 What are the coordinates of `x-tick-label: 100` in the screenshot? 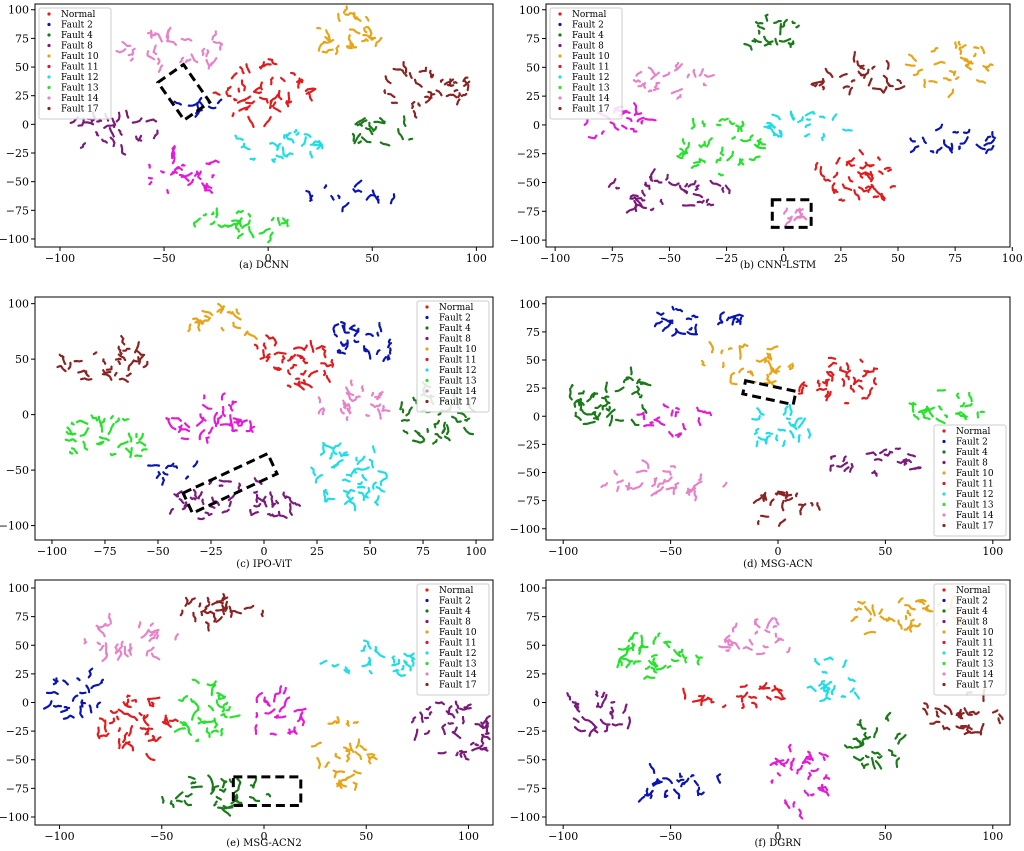 It's located at (468, 836).